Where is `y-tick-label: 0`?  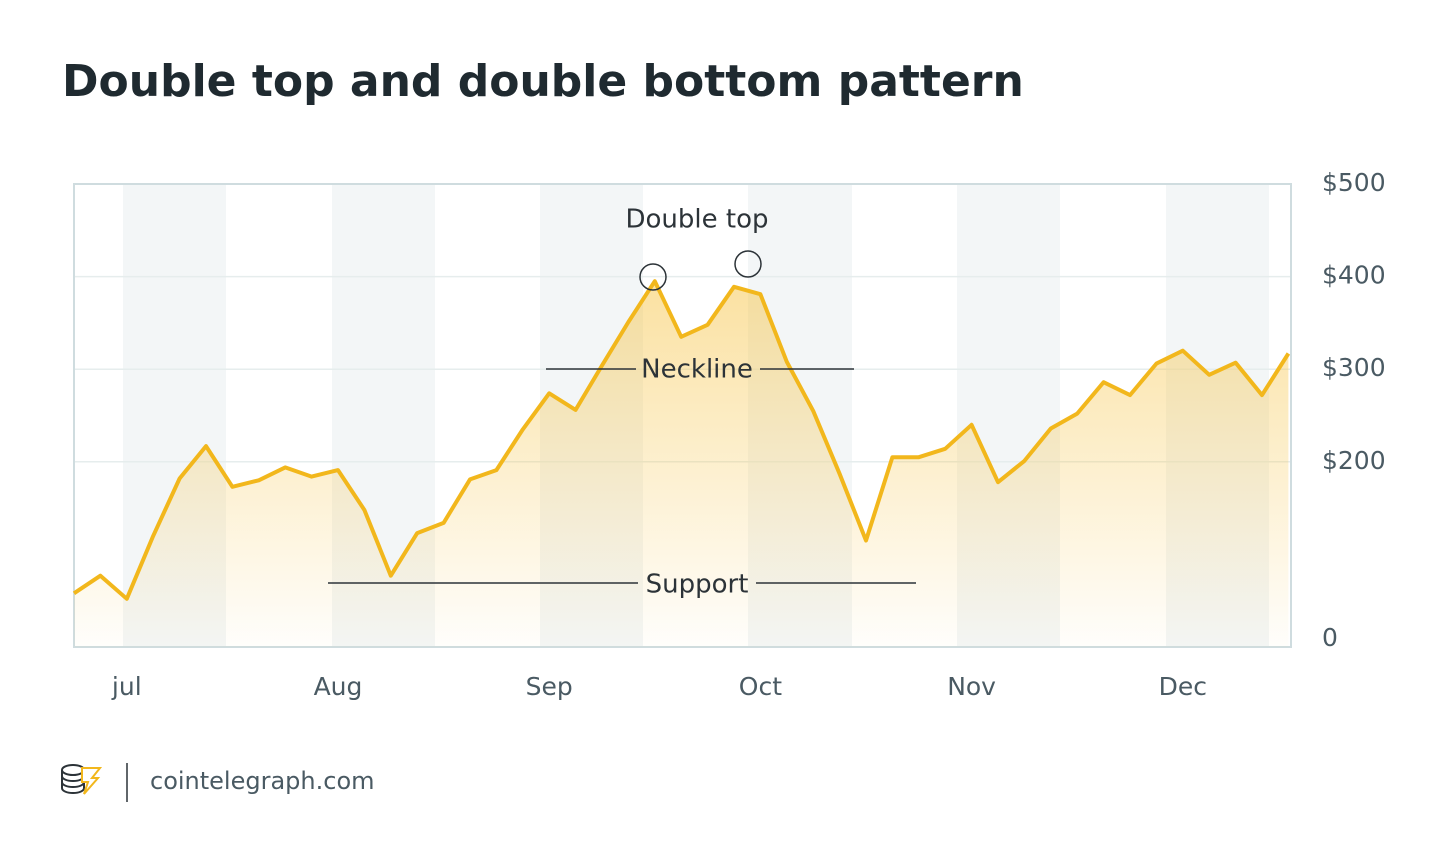
y-tick-label: 0 is located at coordinates (1330, 637).